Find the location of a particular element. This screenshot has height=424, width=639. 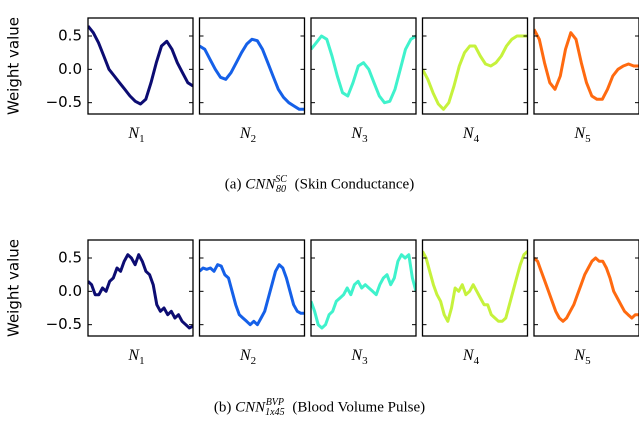

caption: (a) CNN SC 80 (Skin Conductance) is located at coordinates (319, 185).